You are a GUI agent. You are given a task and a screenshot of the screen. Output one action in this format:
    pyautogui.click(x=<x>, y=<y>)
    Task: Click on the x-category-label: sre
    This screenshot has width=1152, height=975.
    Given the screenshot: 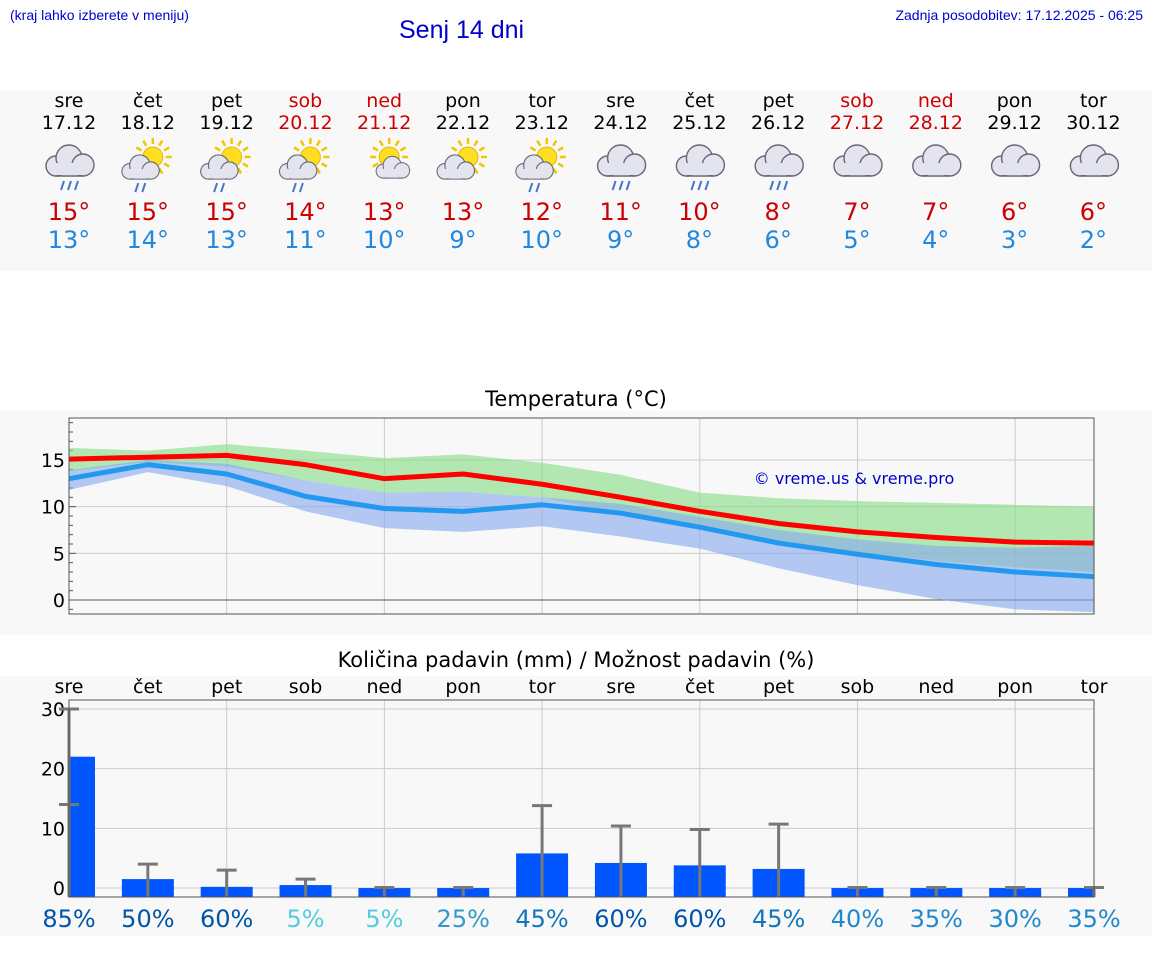 What is the action you would take?
    pyautogui.click(x=620, y=687)
    